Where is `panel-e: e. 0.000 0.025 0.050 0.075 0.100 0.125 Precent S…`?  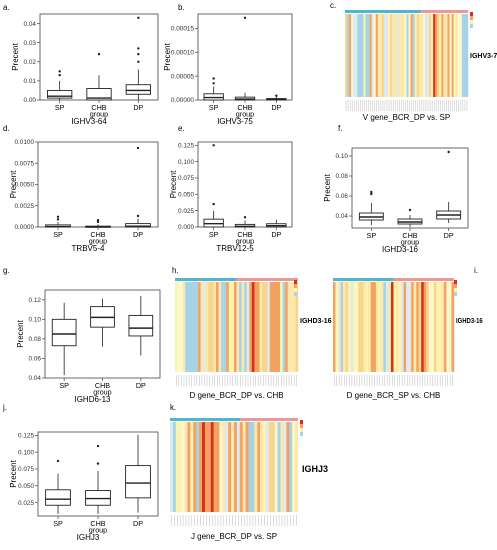 panel-e: e. 0.000 0.025 0.050 0.075 0.100 0.125 Precent S… is located at coordinates (231, 188).